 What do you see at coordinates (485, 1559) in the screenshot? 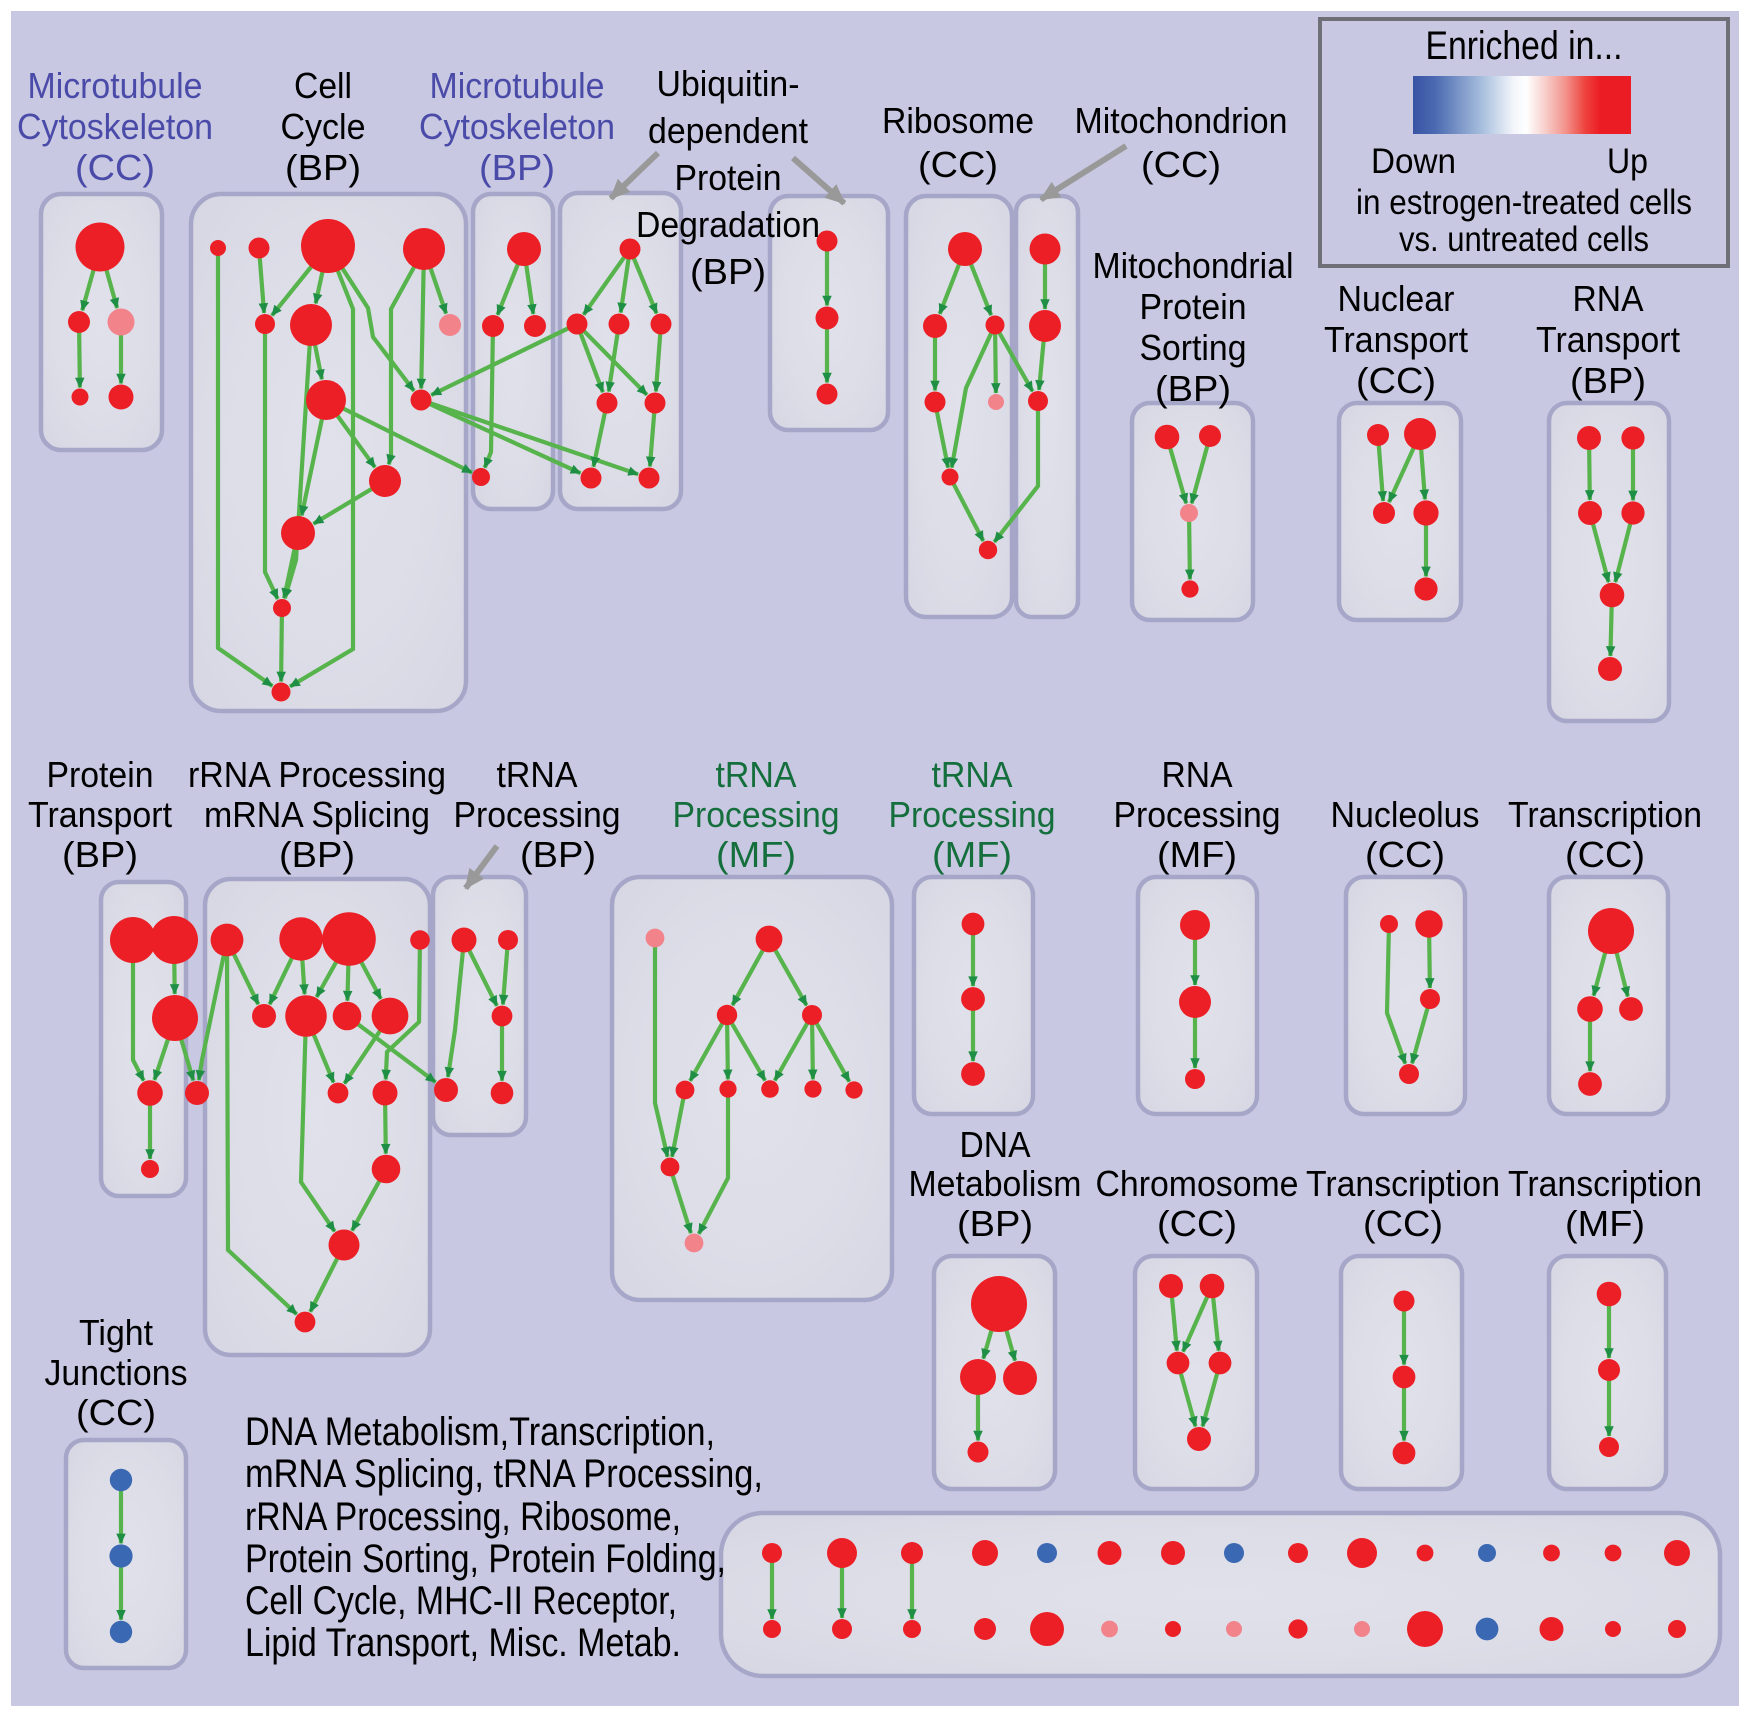
I see `svg-text:Protein Sorting, Protein Foldi: Protein Sorting, Protein Folding,` at bounding box center [485, 1559].